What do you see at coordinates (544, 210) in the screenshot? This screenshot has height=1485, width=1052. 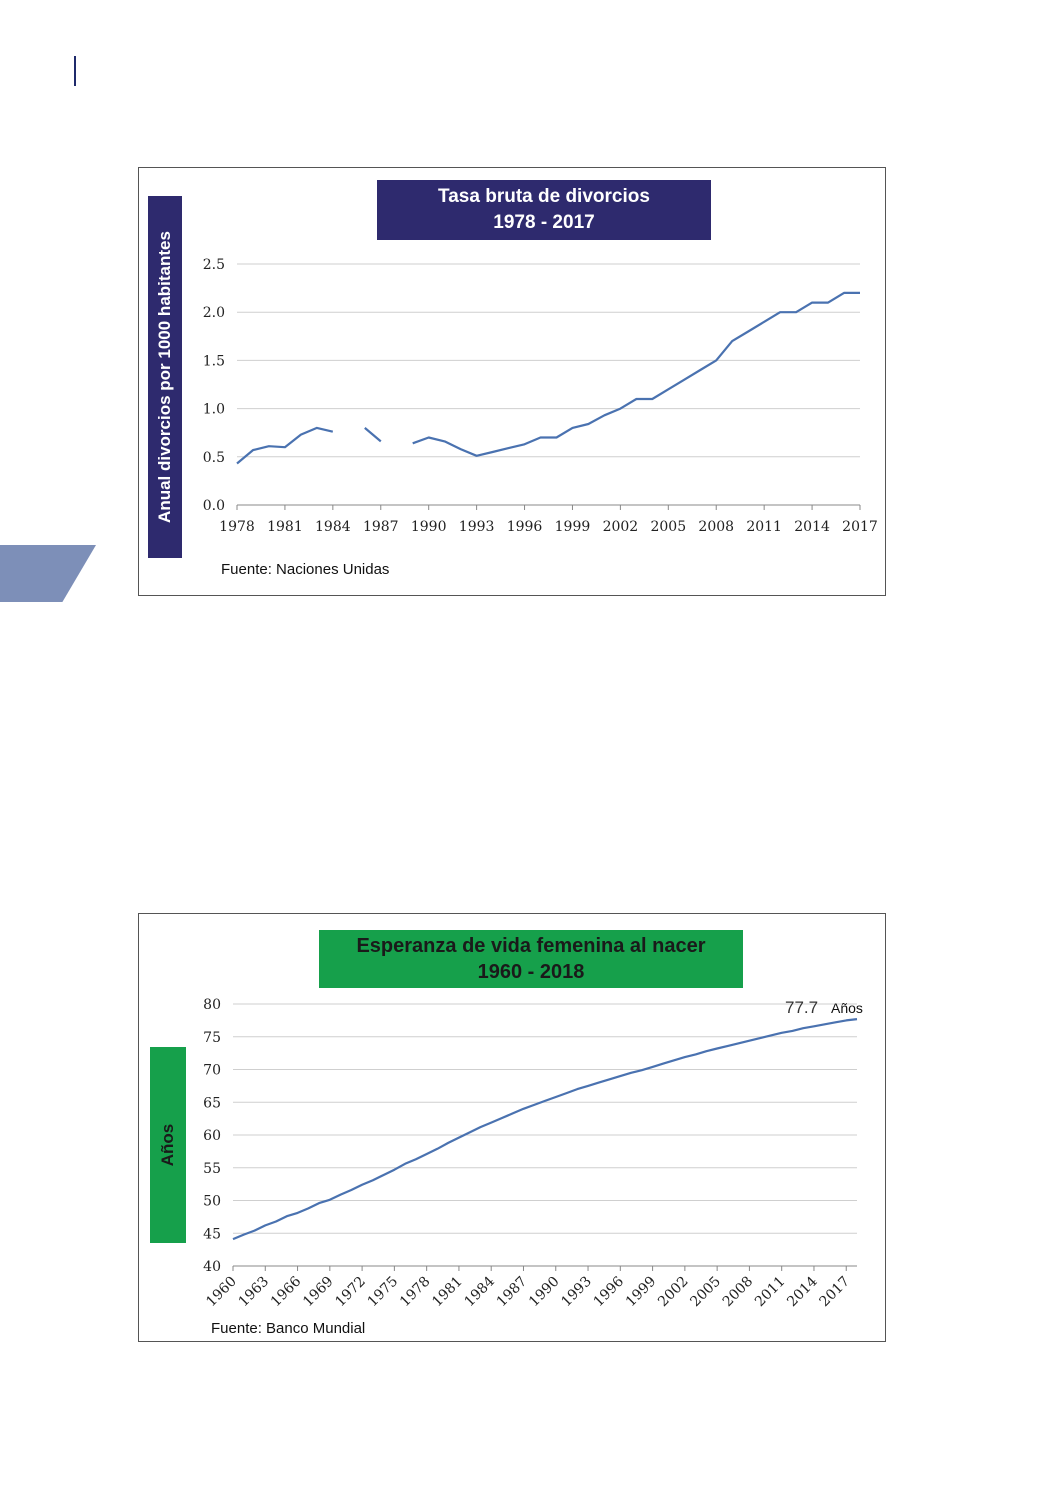 I see `chart-title-box: Tasa bruta de divorcios 1978 - 2017` at bounding box center [544, 210].